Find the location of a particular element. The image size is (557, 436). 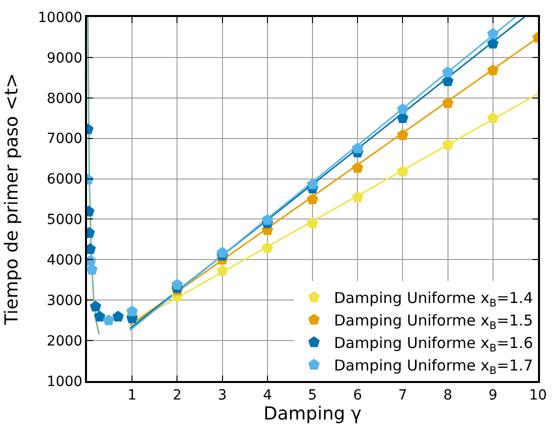

x-tick-label: 1 is located at coordinates (132, 396).